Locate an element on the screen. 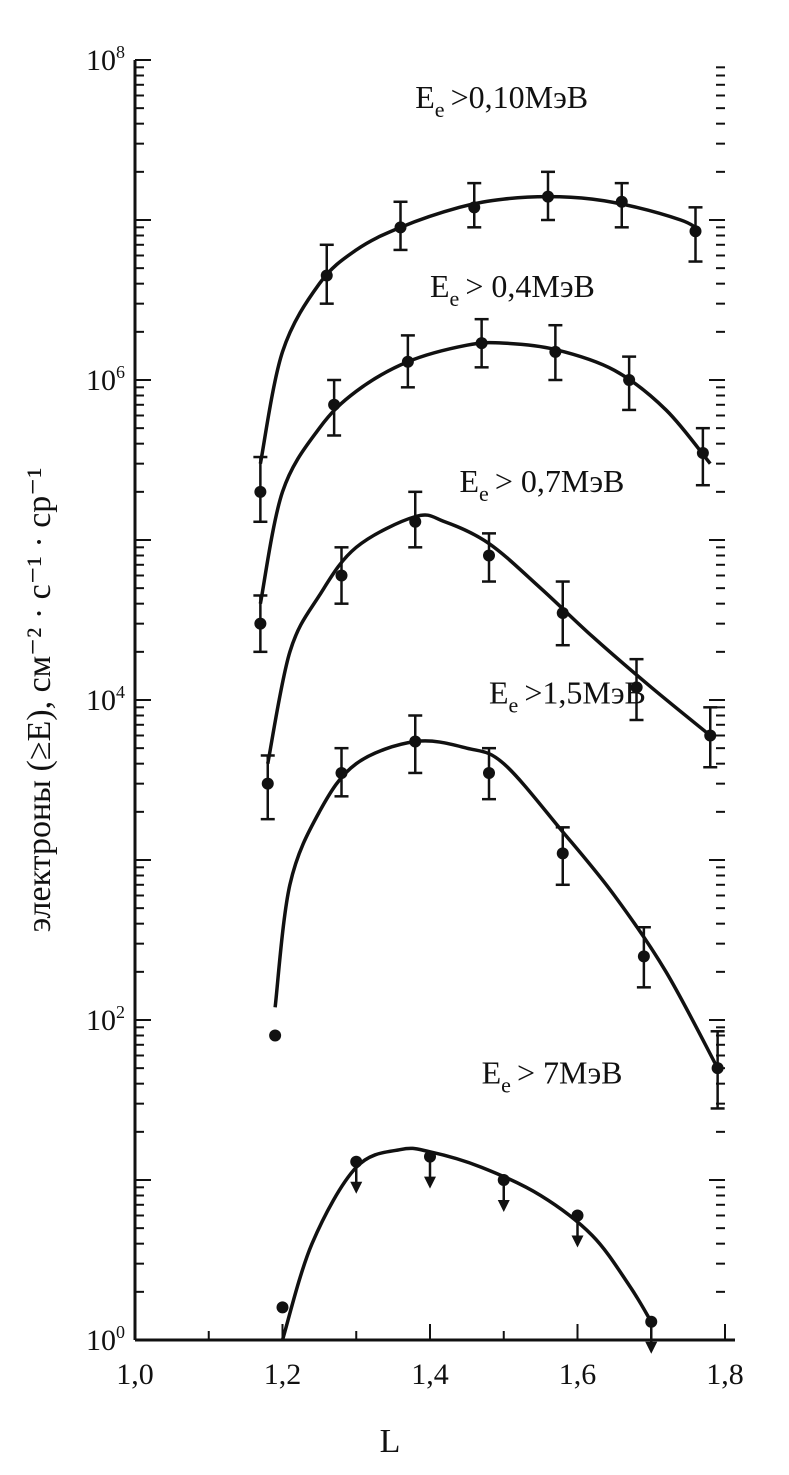 The image size is (789, 1475). y-tick-label: 10⁰ is located at coordinates (105, 1339).